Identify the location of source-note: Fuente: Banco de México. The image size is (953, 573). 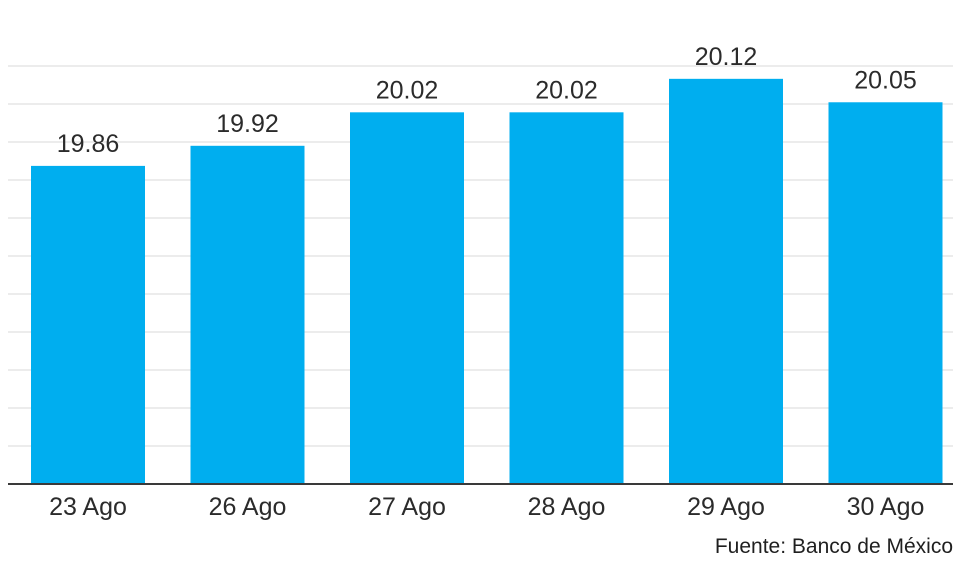
(833, 546).